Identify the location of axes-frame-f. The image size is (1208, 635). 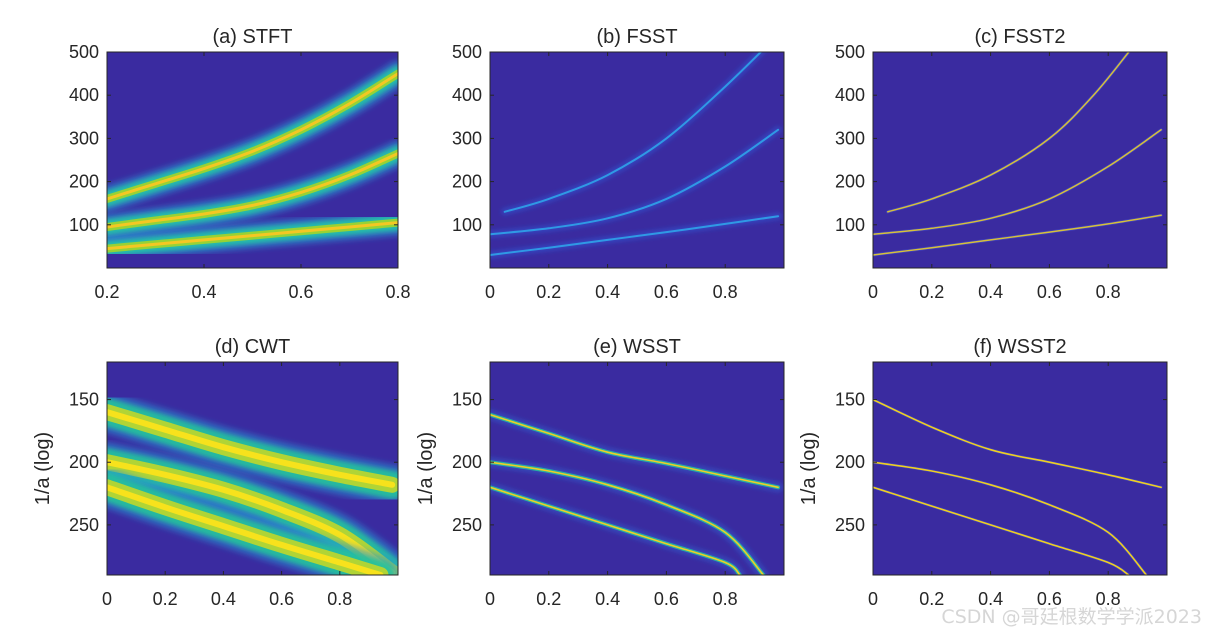
(1020, 468).